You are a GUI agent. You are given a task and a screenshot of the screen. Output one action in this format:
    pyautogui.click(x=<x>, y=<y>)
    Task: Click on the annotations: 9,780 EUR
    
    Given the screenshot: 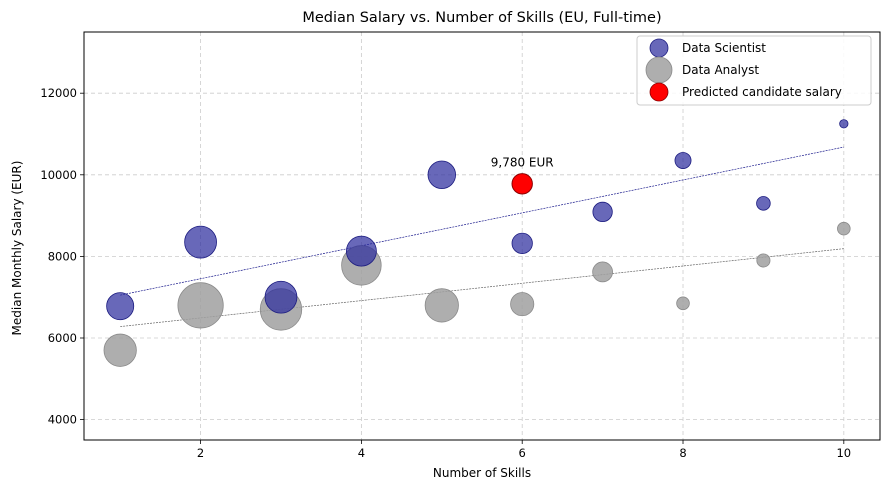 What is the action you would take?
    pyautogui.click(x=522, y=163)
    